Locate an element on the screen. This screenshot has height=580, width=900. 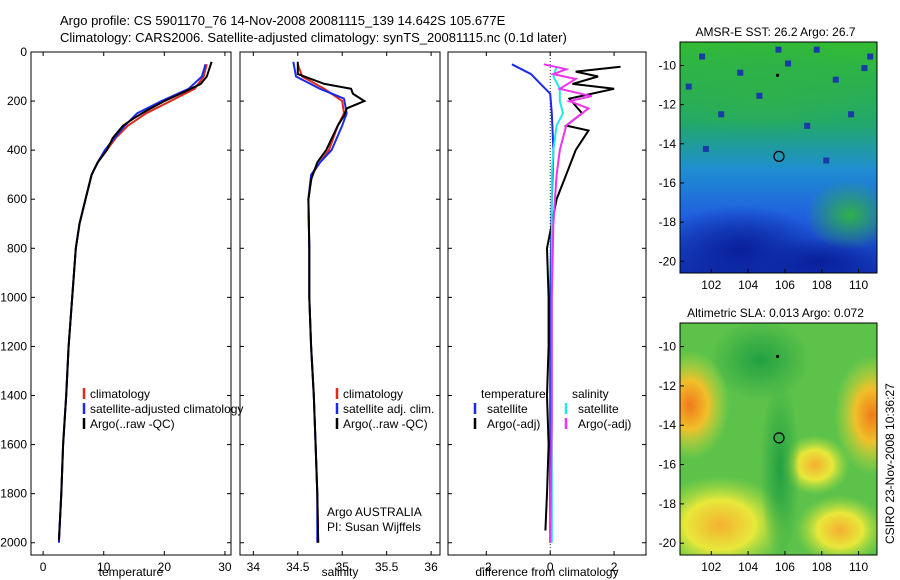
y-tick-label: 800 is located at coordinates (17, 248).